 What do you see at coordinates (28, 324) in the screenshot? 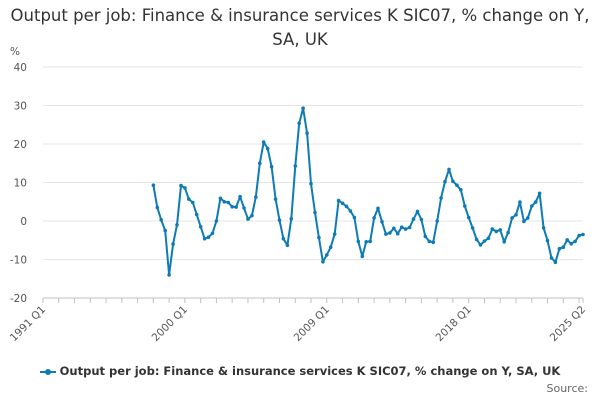
I see `x-tick-label: 1991 Q1` at bounding box center [28, 324].